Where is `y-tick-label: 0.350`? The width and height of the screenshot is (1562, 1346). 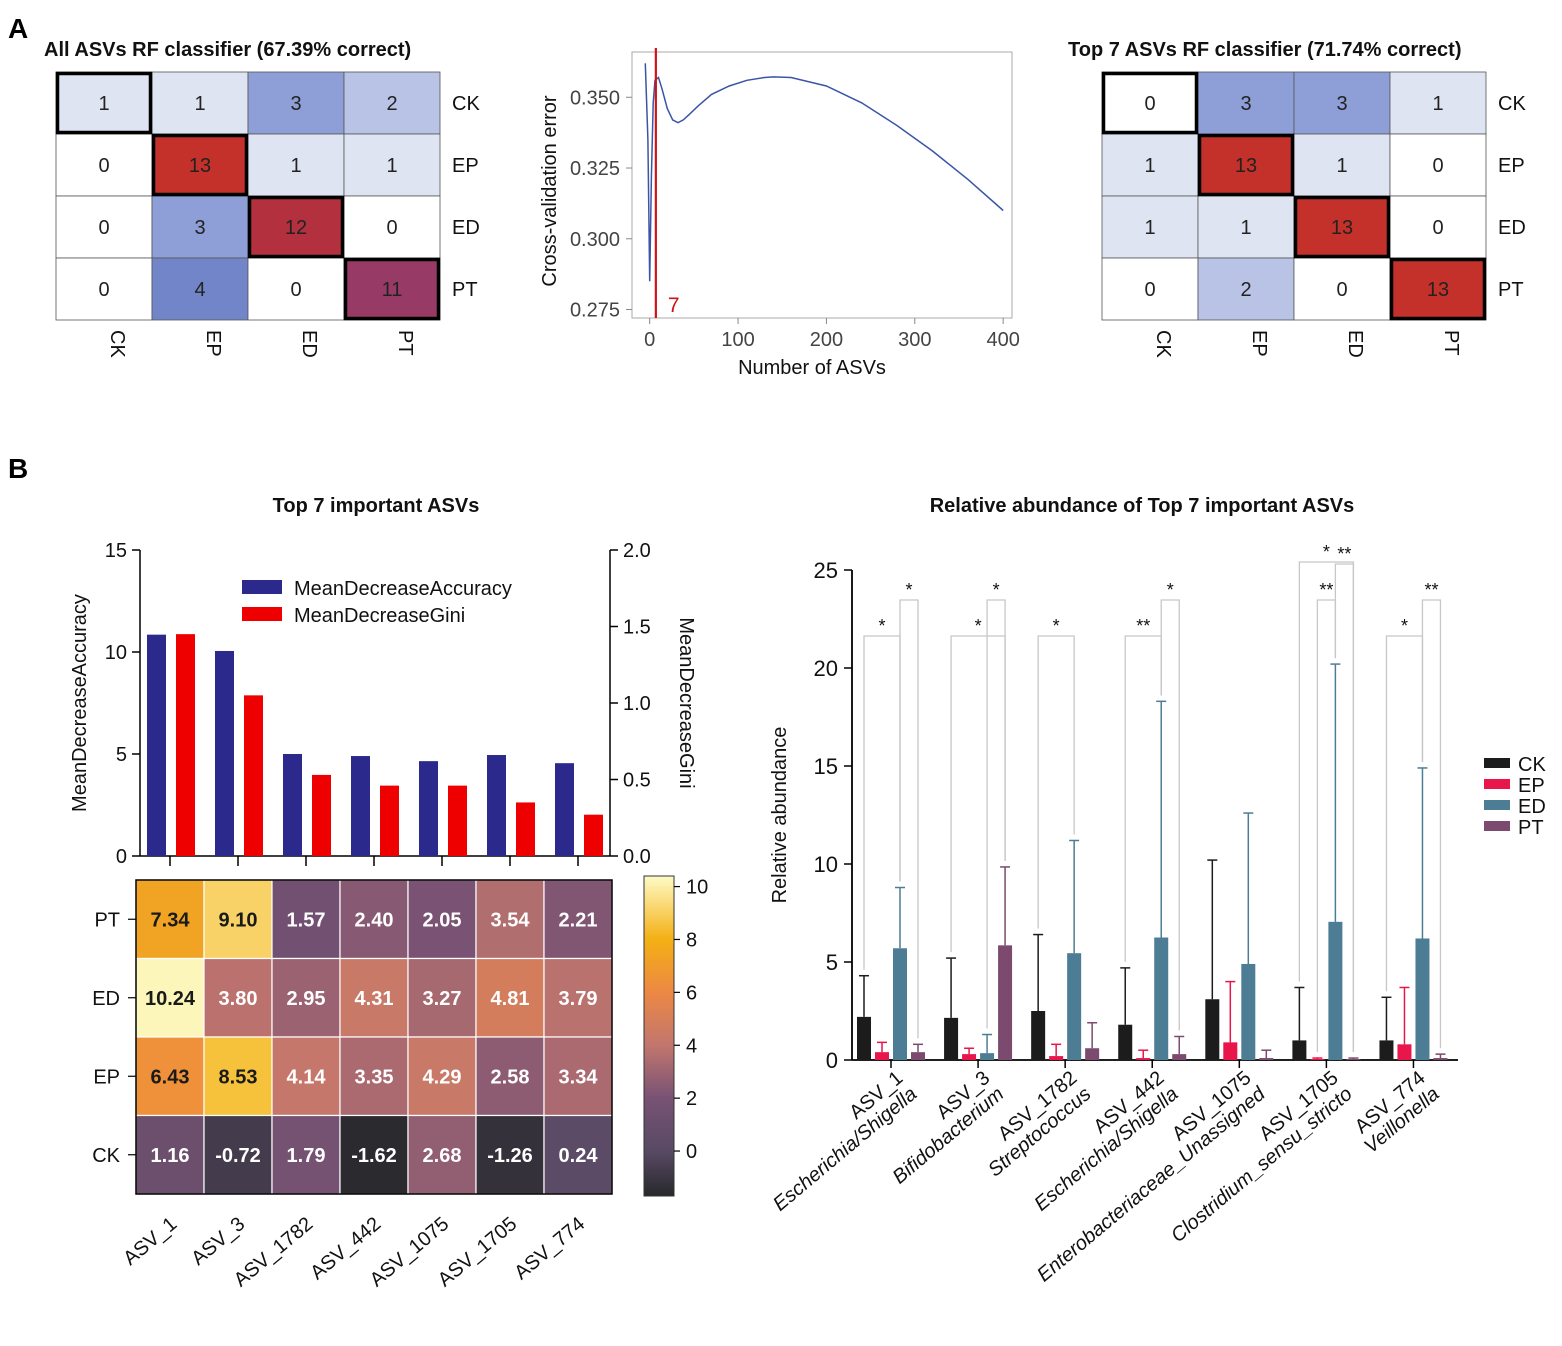
y-tick-label: 0.350 is located at coordinates (595, 98).